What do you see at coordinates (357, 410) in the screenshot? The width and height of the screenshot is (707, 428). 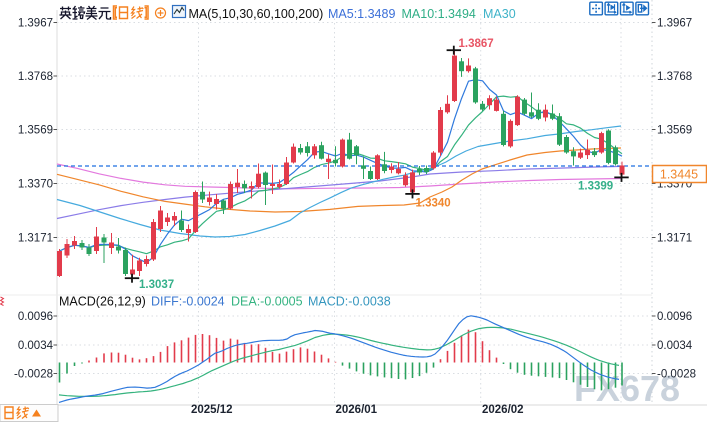 I see `svg-text: 2026/01` at bounding box center [357, 410].